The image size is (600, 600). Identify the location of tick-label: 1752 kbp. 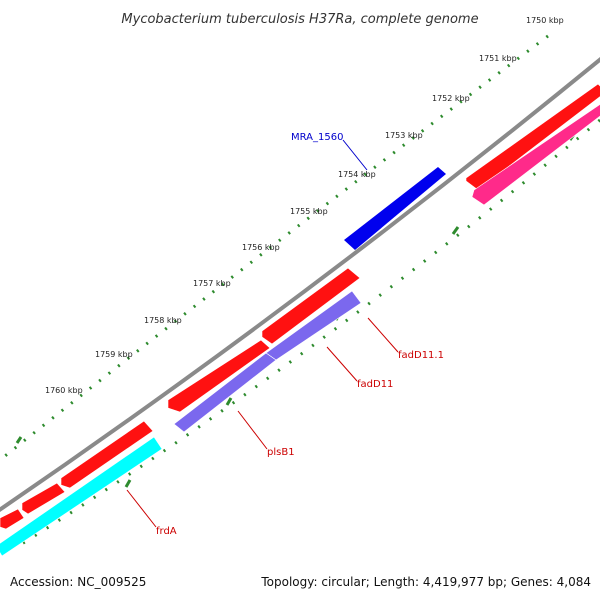
(451, 98).